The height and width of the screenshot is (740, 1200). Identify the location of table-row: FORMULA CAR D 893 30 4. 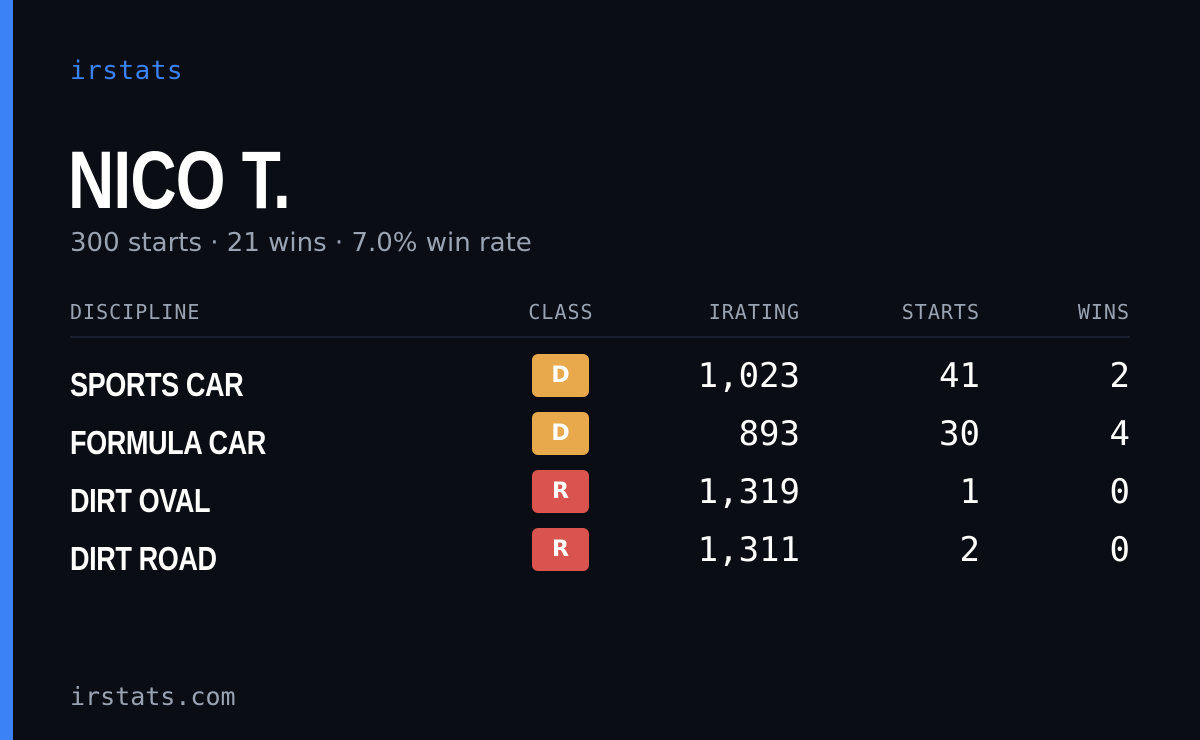
(600, 441).